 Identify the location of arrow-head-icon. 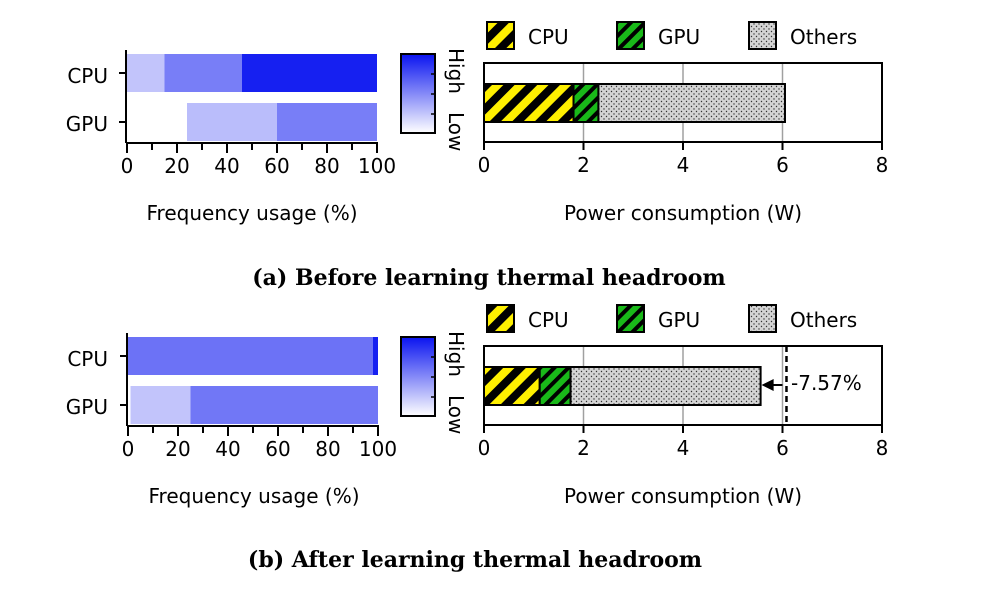
(767, 385).